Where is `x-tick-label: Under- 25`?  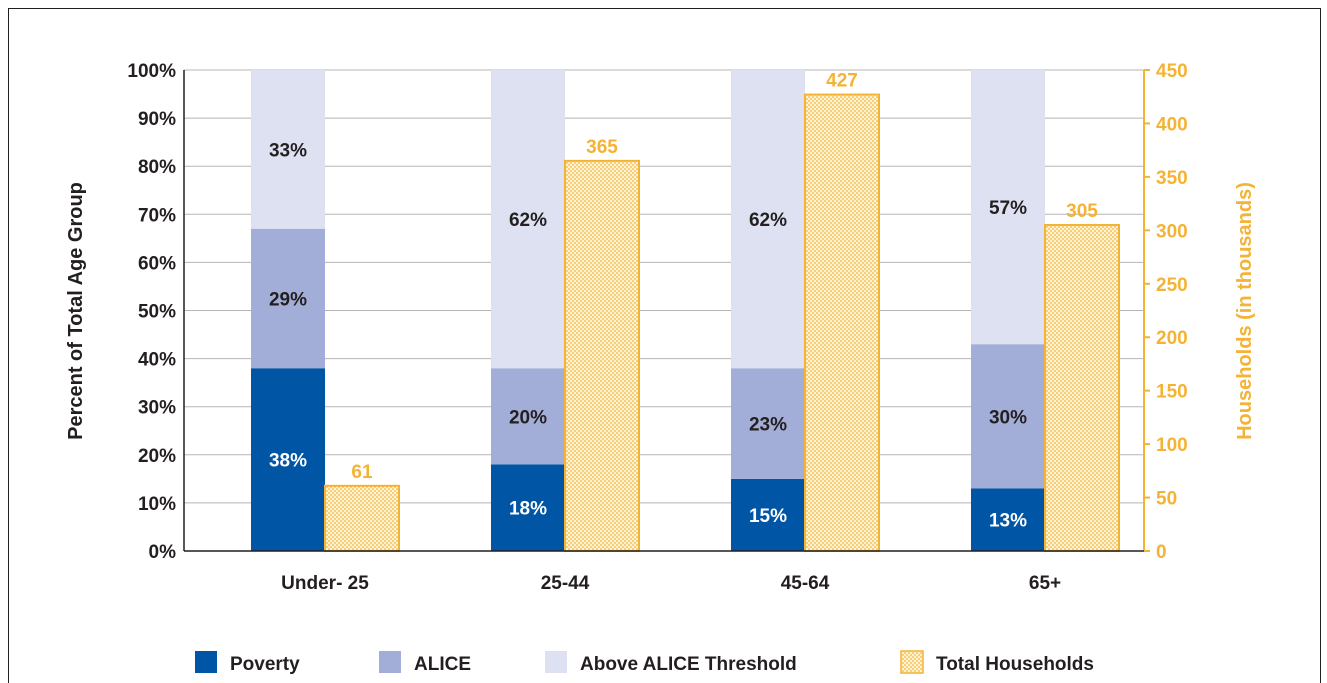 x-tick-label: Under- 25 is located at coordinates (325, 583).